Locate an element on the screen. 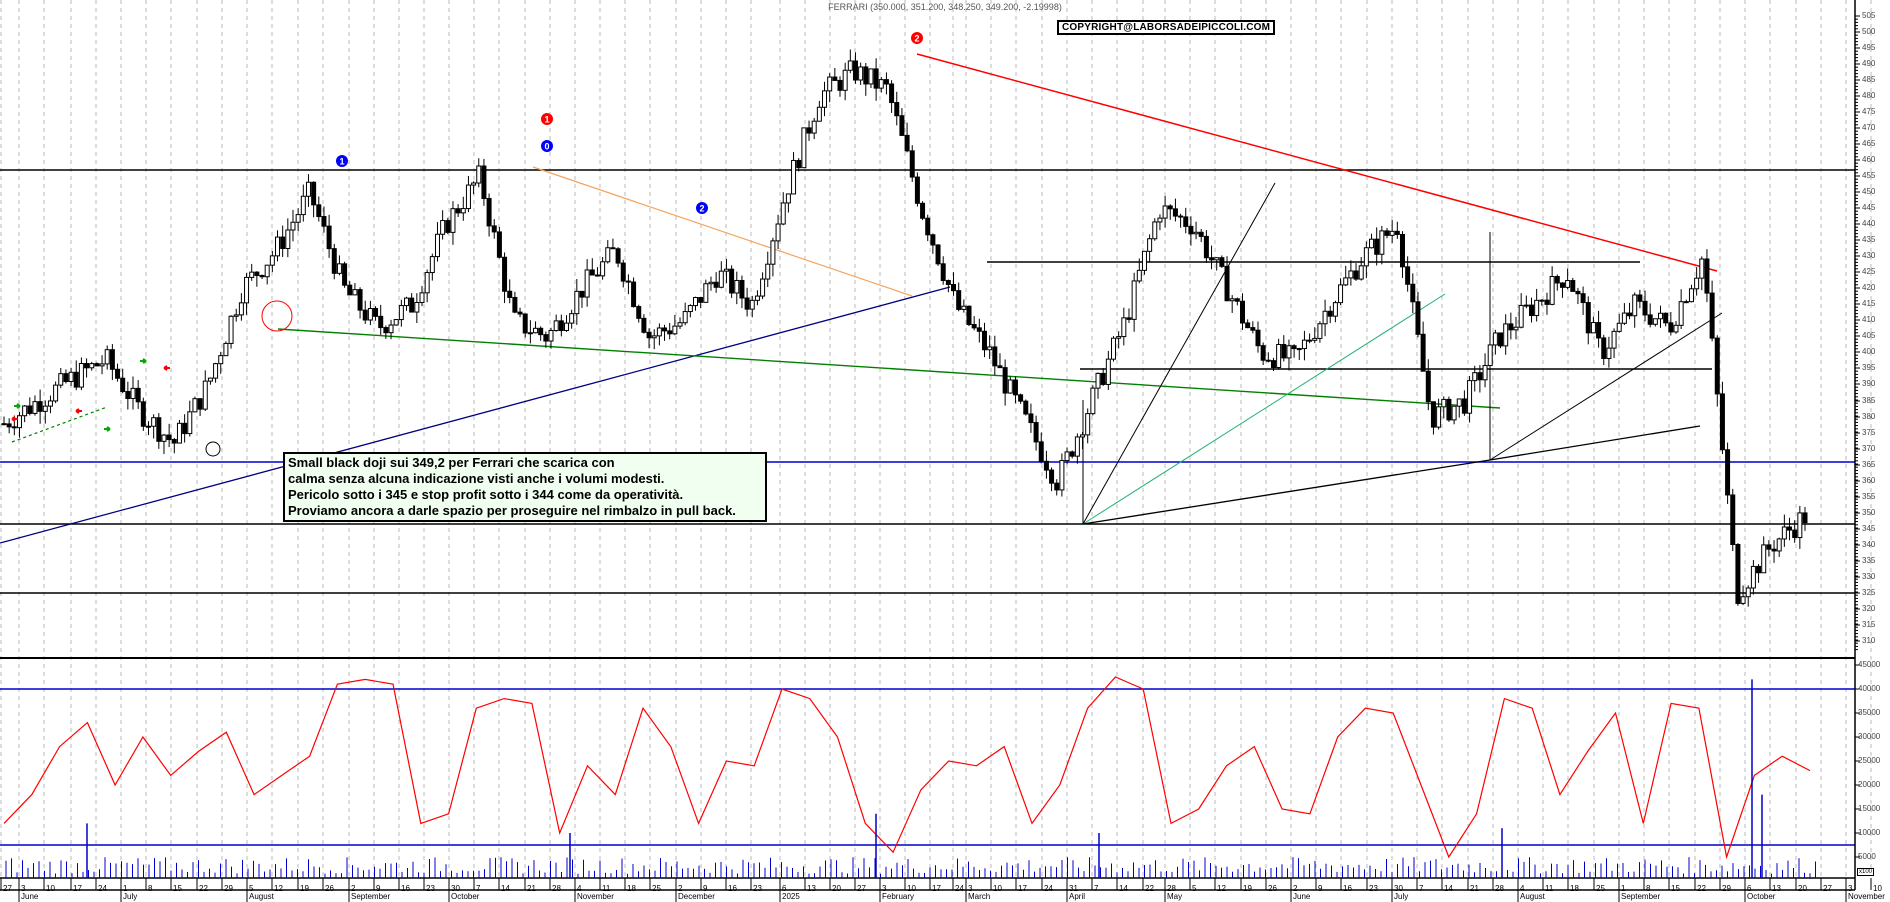 The height and width of the screenshot is (902, 1890). black-circle-highlight is located at coordinates (213, 449).